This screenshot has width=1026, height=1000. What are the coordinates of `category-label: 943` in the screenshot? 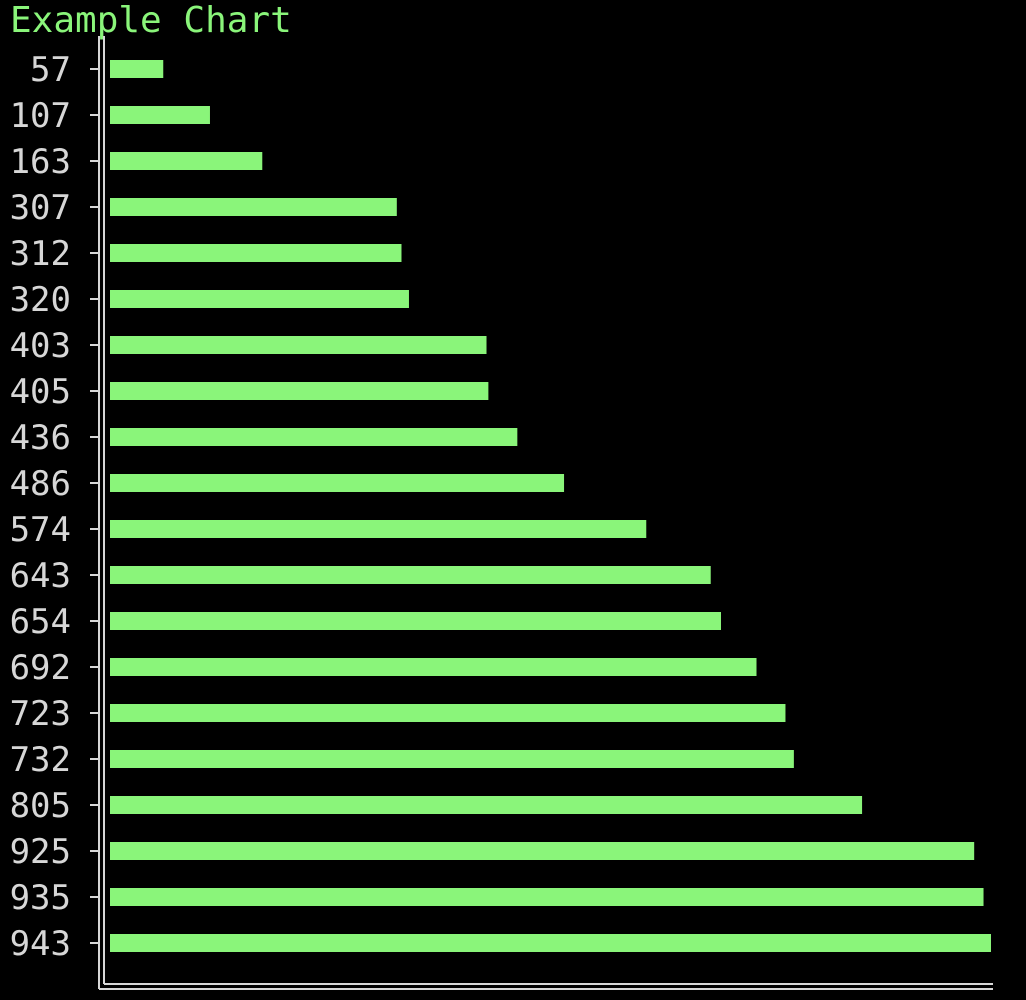 It's located at (40, 944).